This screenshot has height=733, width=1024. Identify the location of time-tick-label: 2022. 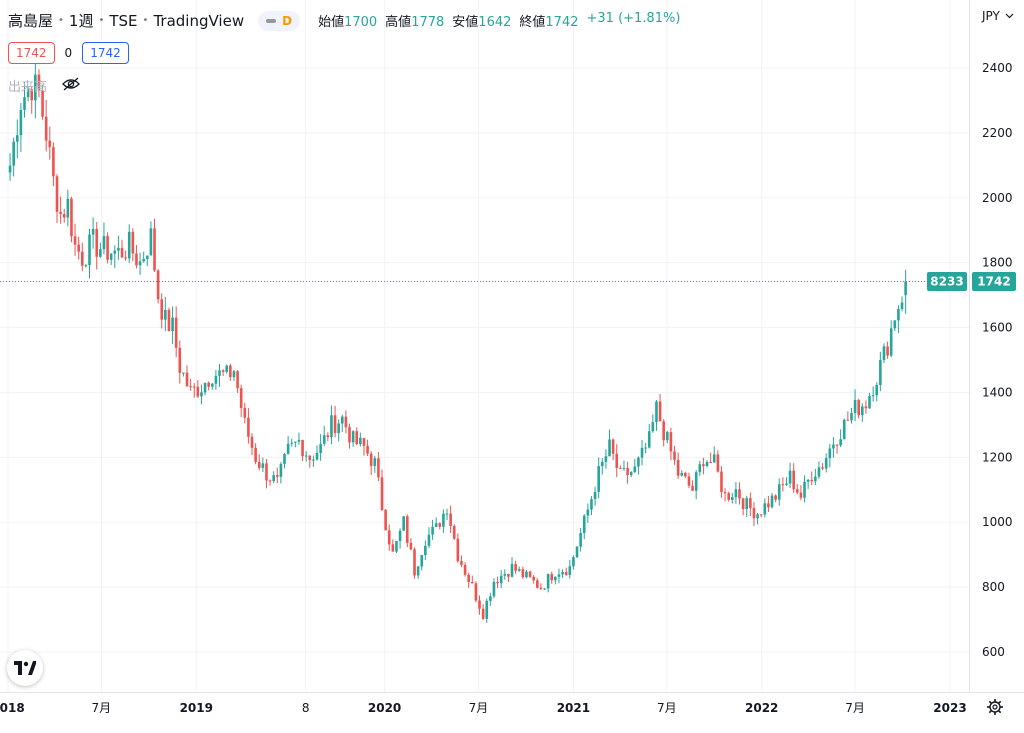
(761, 708).